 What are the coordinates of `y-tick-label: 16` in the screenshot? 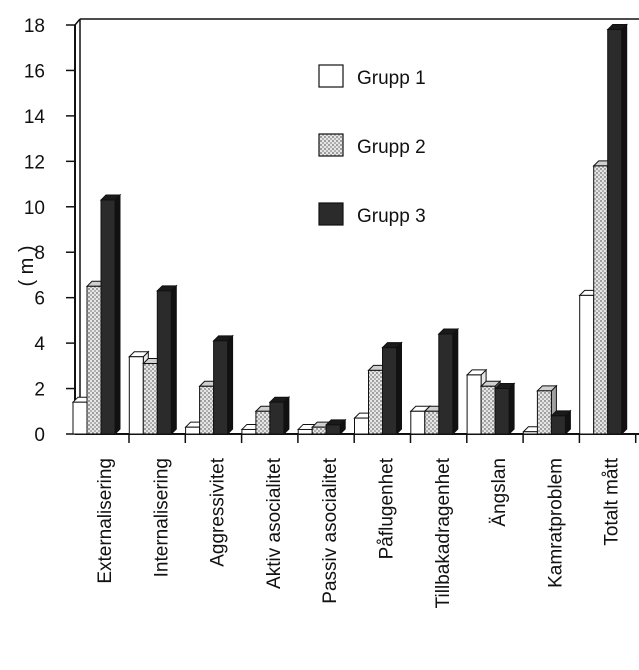 It's located at (34, 71).